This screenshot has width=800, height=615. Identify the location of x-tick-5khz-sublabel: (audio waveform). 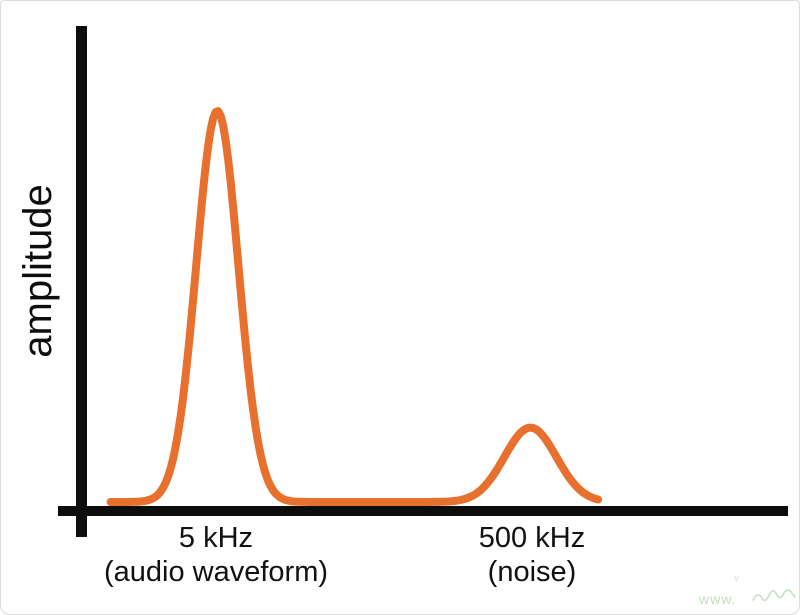
(216, 572).